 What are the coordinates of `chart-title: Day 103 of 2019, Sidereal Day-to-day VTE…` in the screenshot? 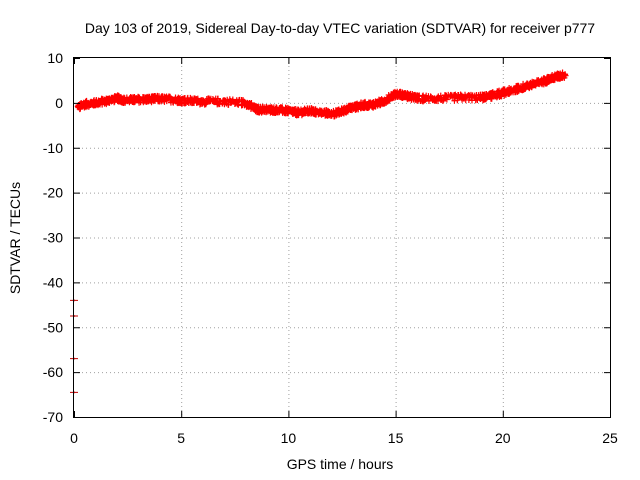 It's located at (340, 28).